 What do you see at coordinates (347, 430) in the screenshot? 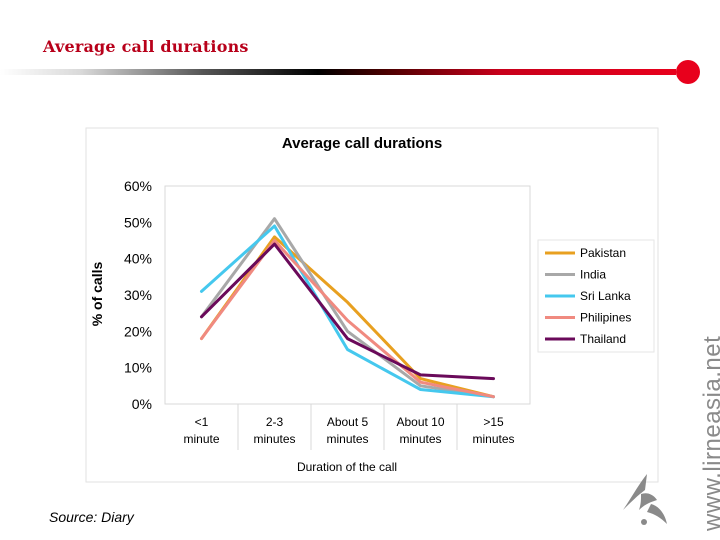
I see `x-tick-label: About 5 minutes` at bounding box center [347, 430].